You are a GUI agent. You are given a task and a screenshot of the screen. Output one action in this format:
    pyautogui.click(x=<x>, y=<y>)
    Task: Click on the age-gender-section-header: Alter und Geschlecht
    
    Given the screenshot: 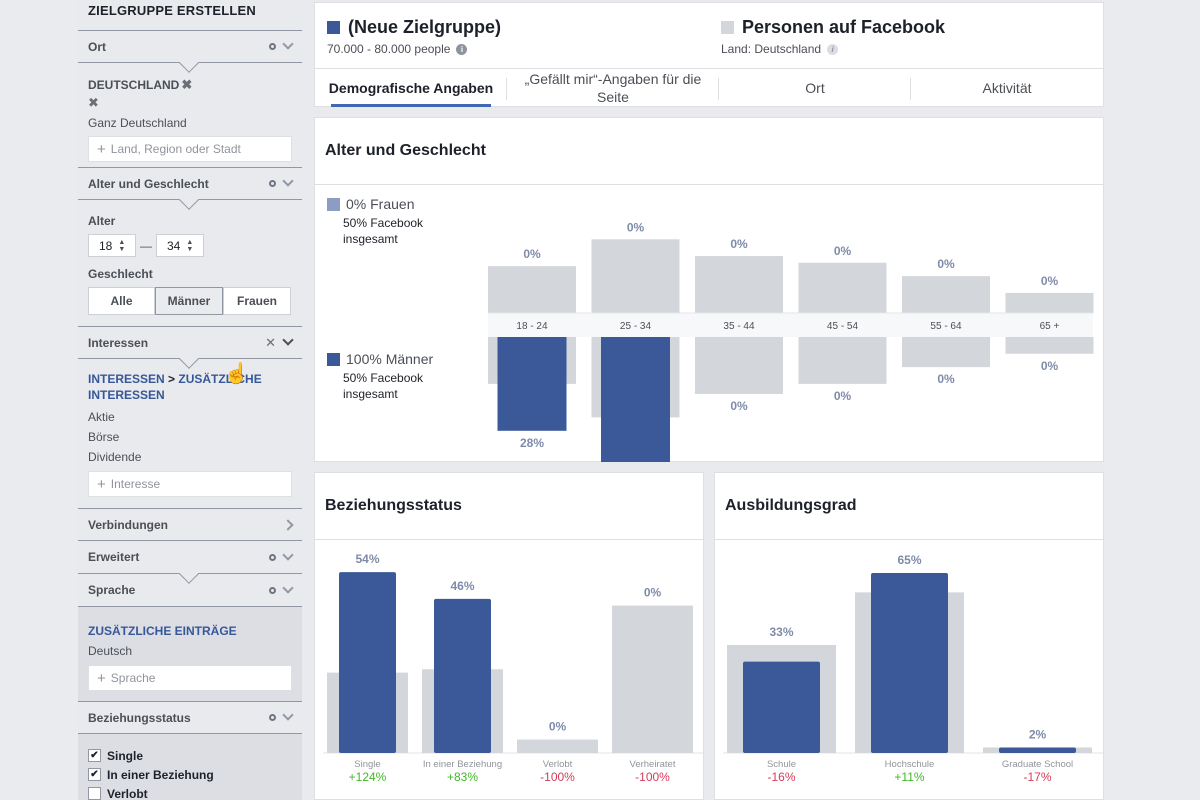 What is the action you would take?
    pyautogui.click(x=190, y=188)
    